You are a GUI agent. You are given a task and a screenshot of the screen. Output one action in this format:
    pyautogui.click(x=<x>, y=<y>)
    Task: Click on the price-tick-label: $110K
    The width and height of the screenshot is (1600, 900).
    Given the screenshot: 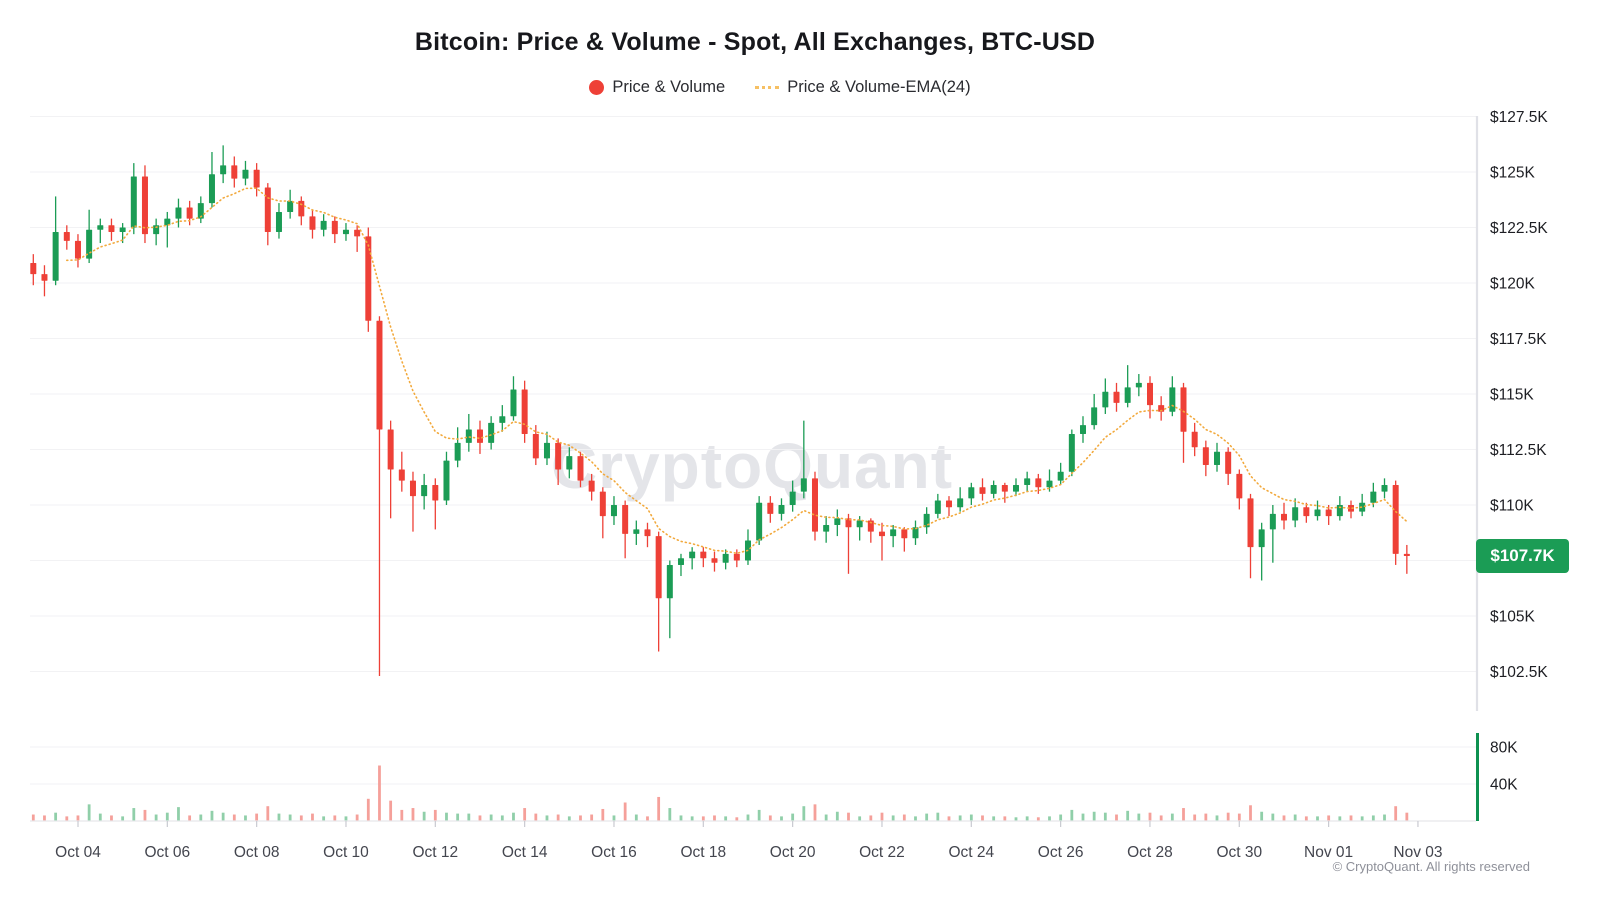 What is the action you would take?
    pyautogui.click(x=1512, y=506)
    